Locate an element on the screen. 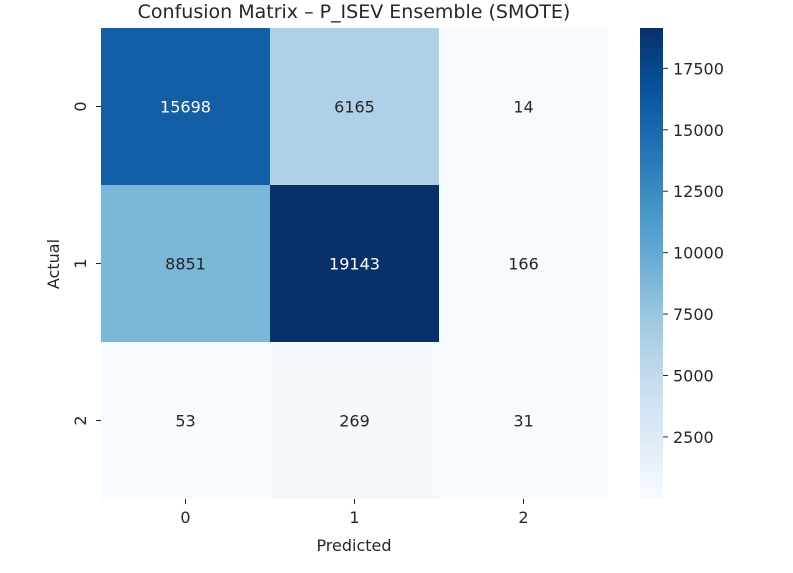  y-tick-label-2: 2 is located at coordinates (80, 420).